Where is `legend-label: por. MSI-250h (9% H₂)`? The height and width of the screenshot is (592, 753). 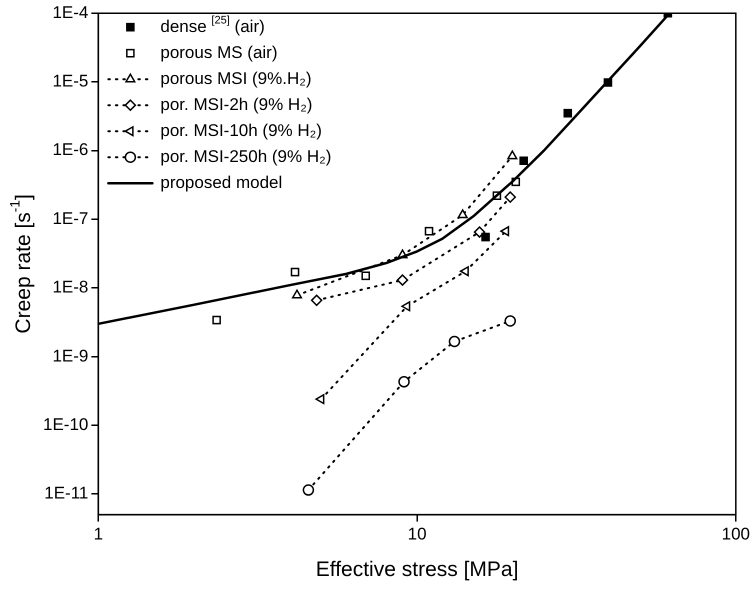 legend-label: por. MSI-250h (9% H₂) is located at coordinates (246, 156).